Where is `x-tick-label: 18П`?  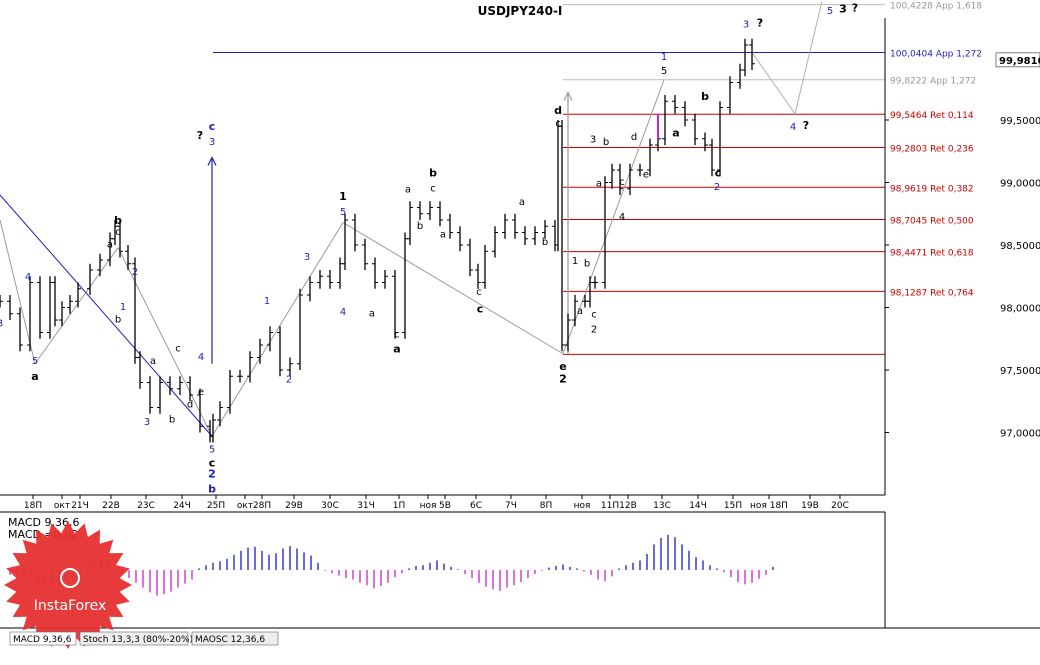
x-tick-label: 18П is located at coordinates (33, 506).